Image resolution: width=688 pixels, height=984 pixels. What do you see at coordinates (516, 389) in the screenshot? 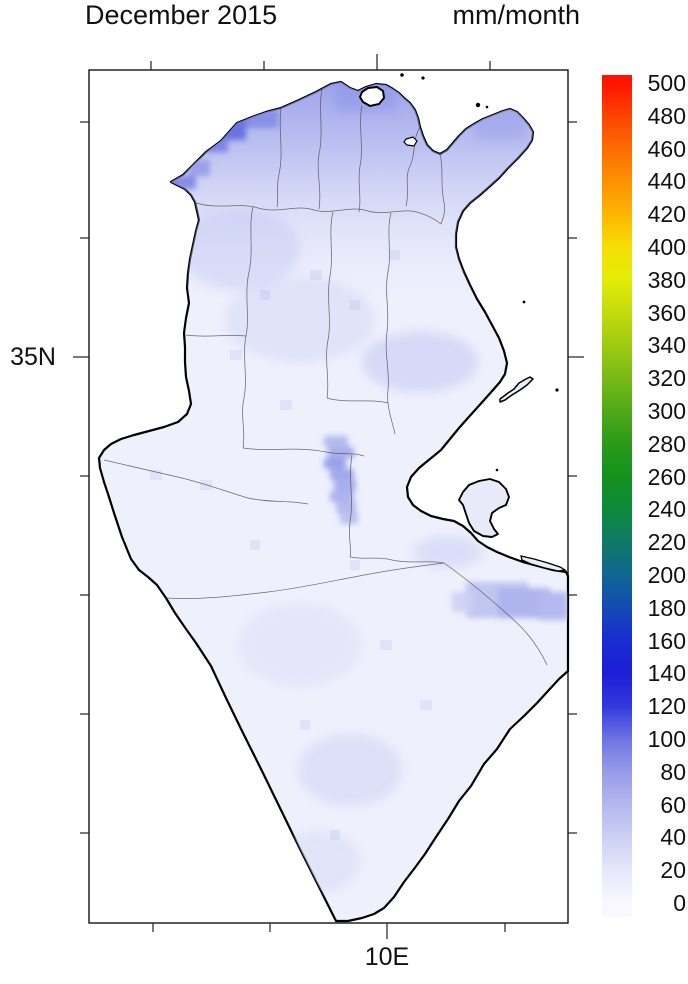
I see `kerkennah-islands` at bounding box center [516, 389].